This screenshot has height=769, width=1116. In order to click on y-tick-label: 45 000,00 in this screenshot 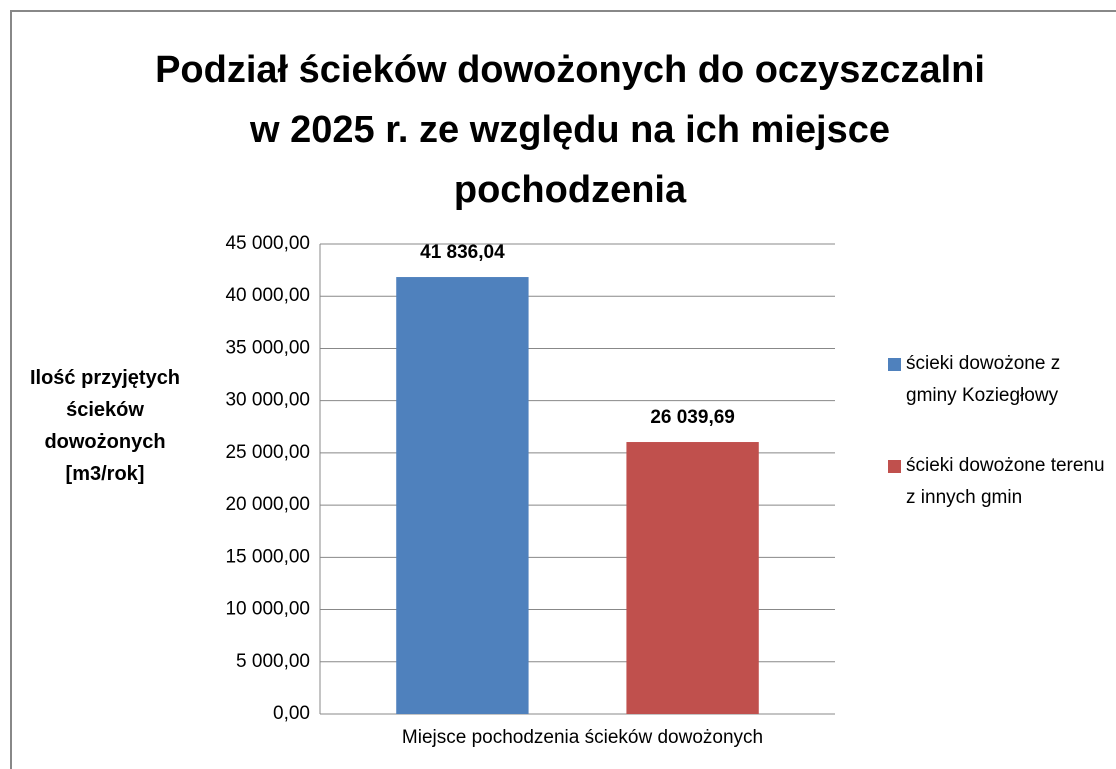, I will do `click(267, 243)`.